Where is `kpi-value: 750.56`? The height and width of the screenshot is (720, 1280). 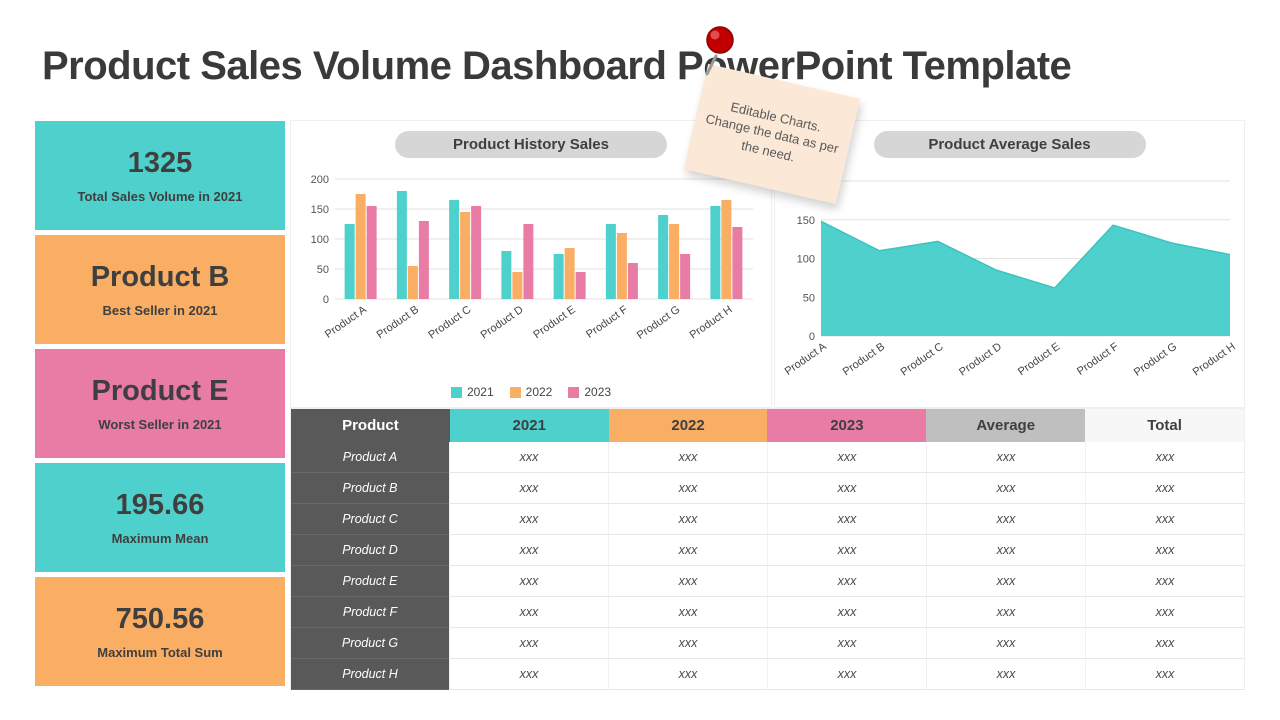
kpi-value: 750.56 is located at coordinates (160, 619).